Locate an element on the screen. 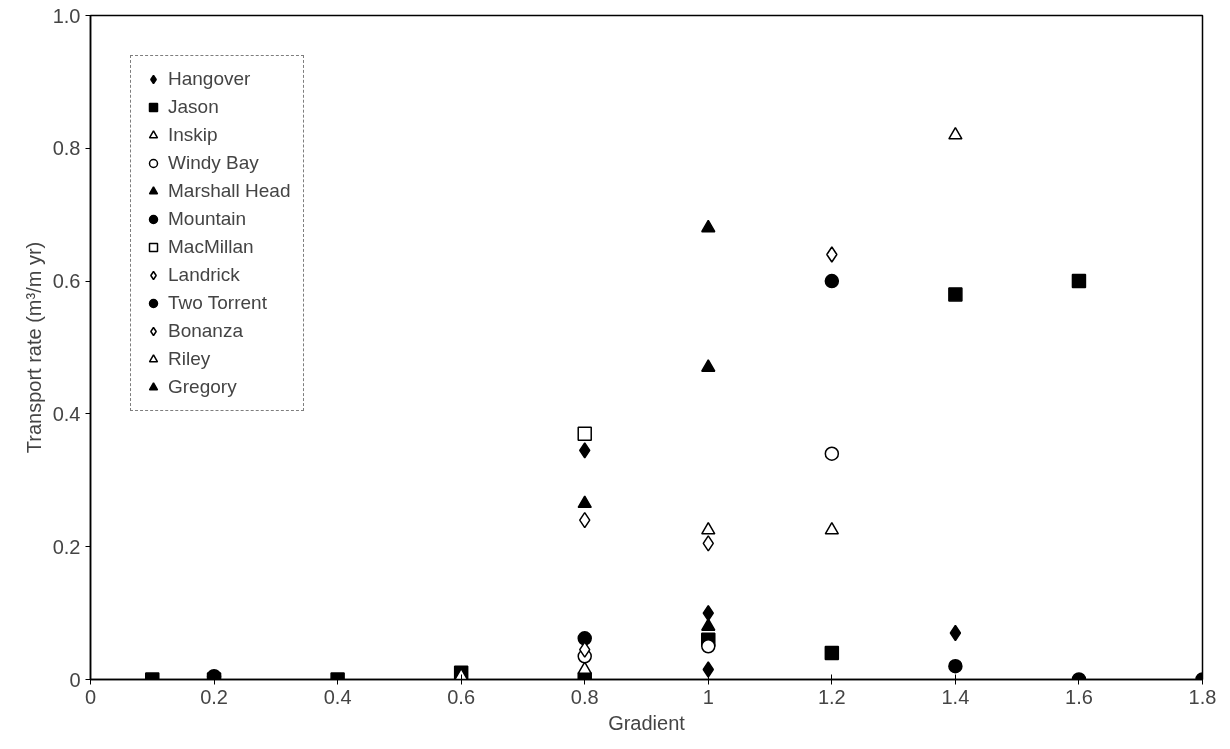  x-axis-title: Gradient is located at coordinates (647, 722).